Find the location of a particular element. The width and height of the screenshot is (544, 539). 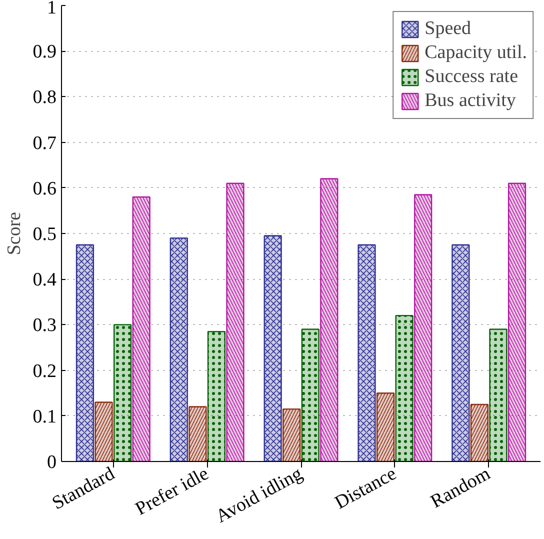

y-tick-label: 0.4 is located at coordinates (44, 280).